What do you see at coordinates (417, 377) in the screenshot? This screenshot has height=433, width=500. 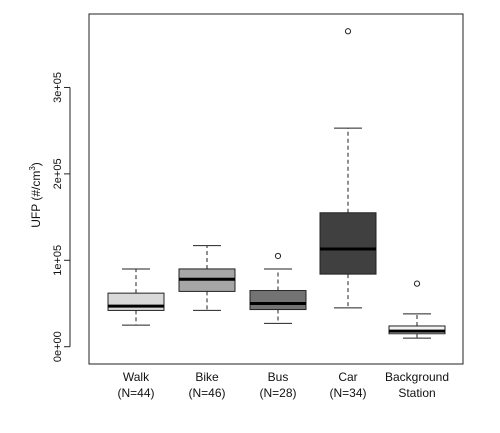 I see `x-category-label: Background` at bounding box center [417, 377].